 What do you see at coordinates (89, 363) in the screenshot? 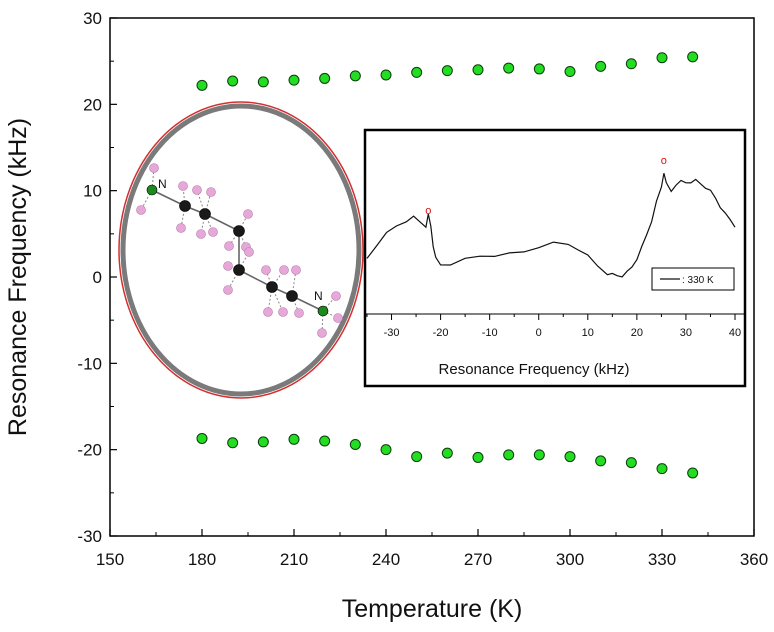
I see `y-tick-label: -10` at bounding box center [89, 363].